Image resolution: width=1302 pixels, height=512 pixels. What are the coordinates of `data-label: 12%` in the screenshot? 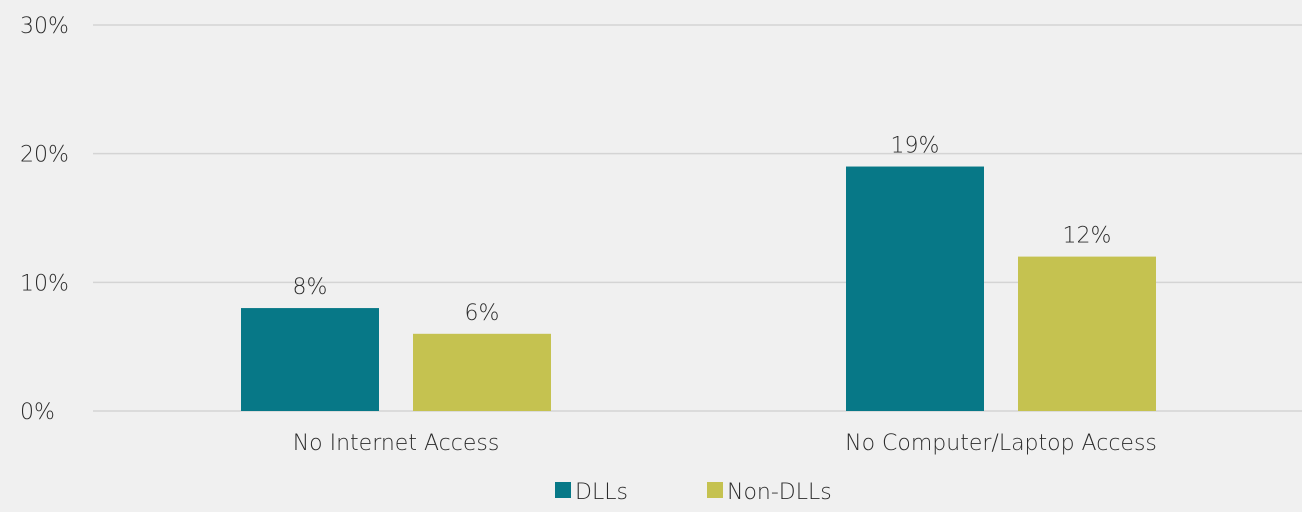 It's located at (1087, 236).